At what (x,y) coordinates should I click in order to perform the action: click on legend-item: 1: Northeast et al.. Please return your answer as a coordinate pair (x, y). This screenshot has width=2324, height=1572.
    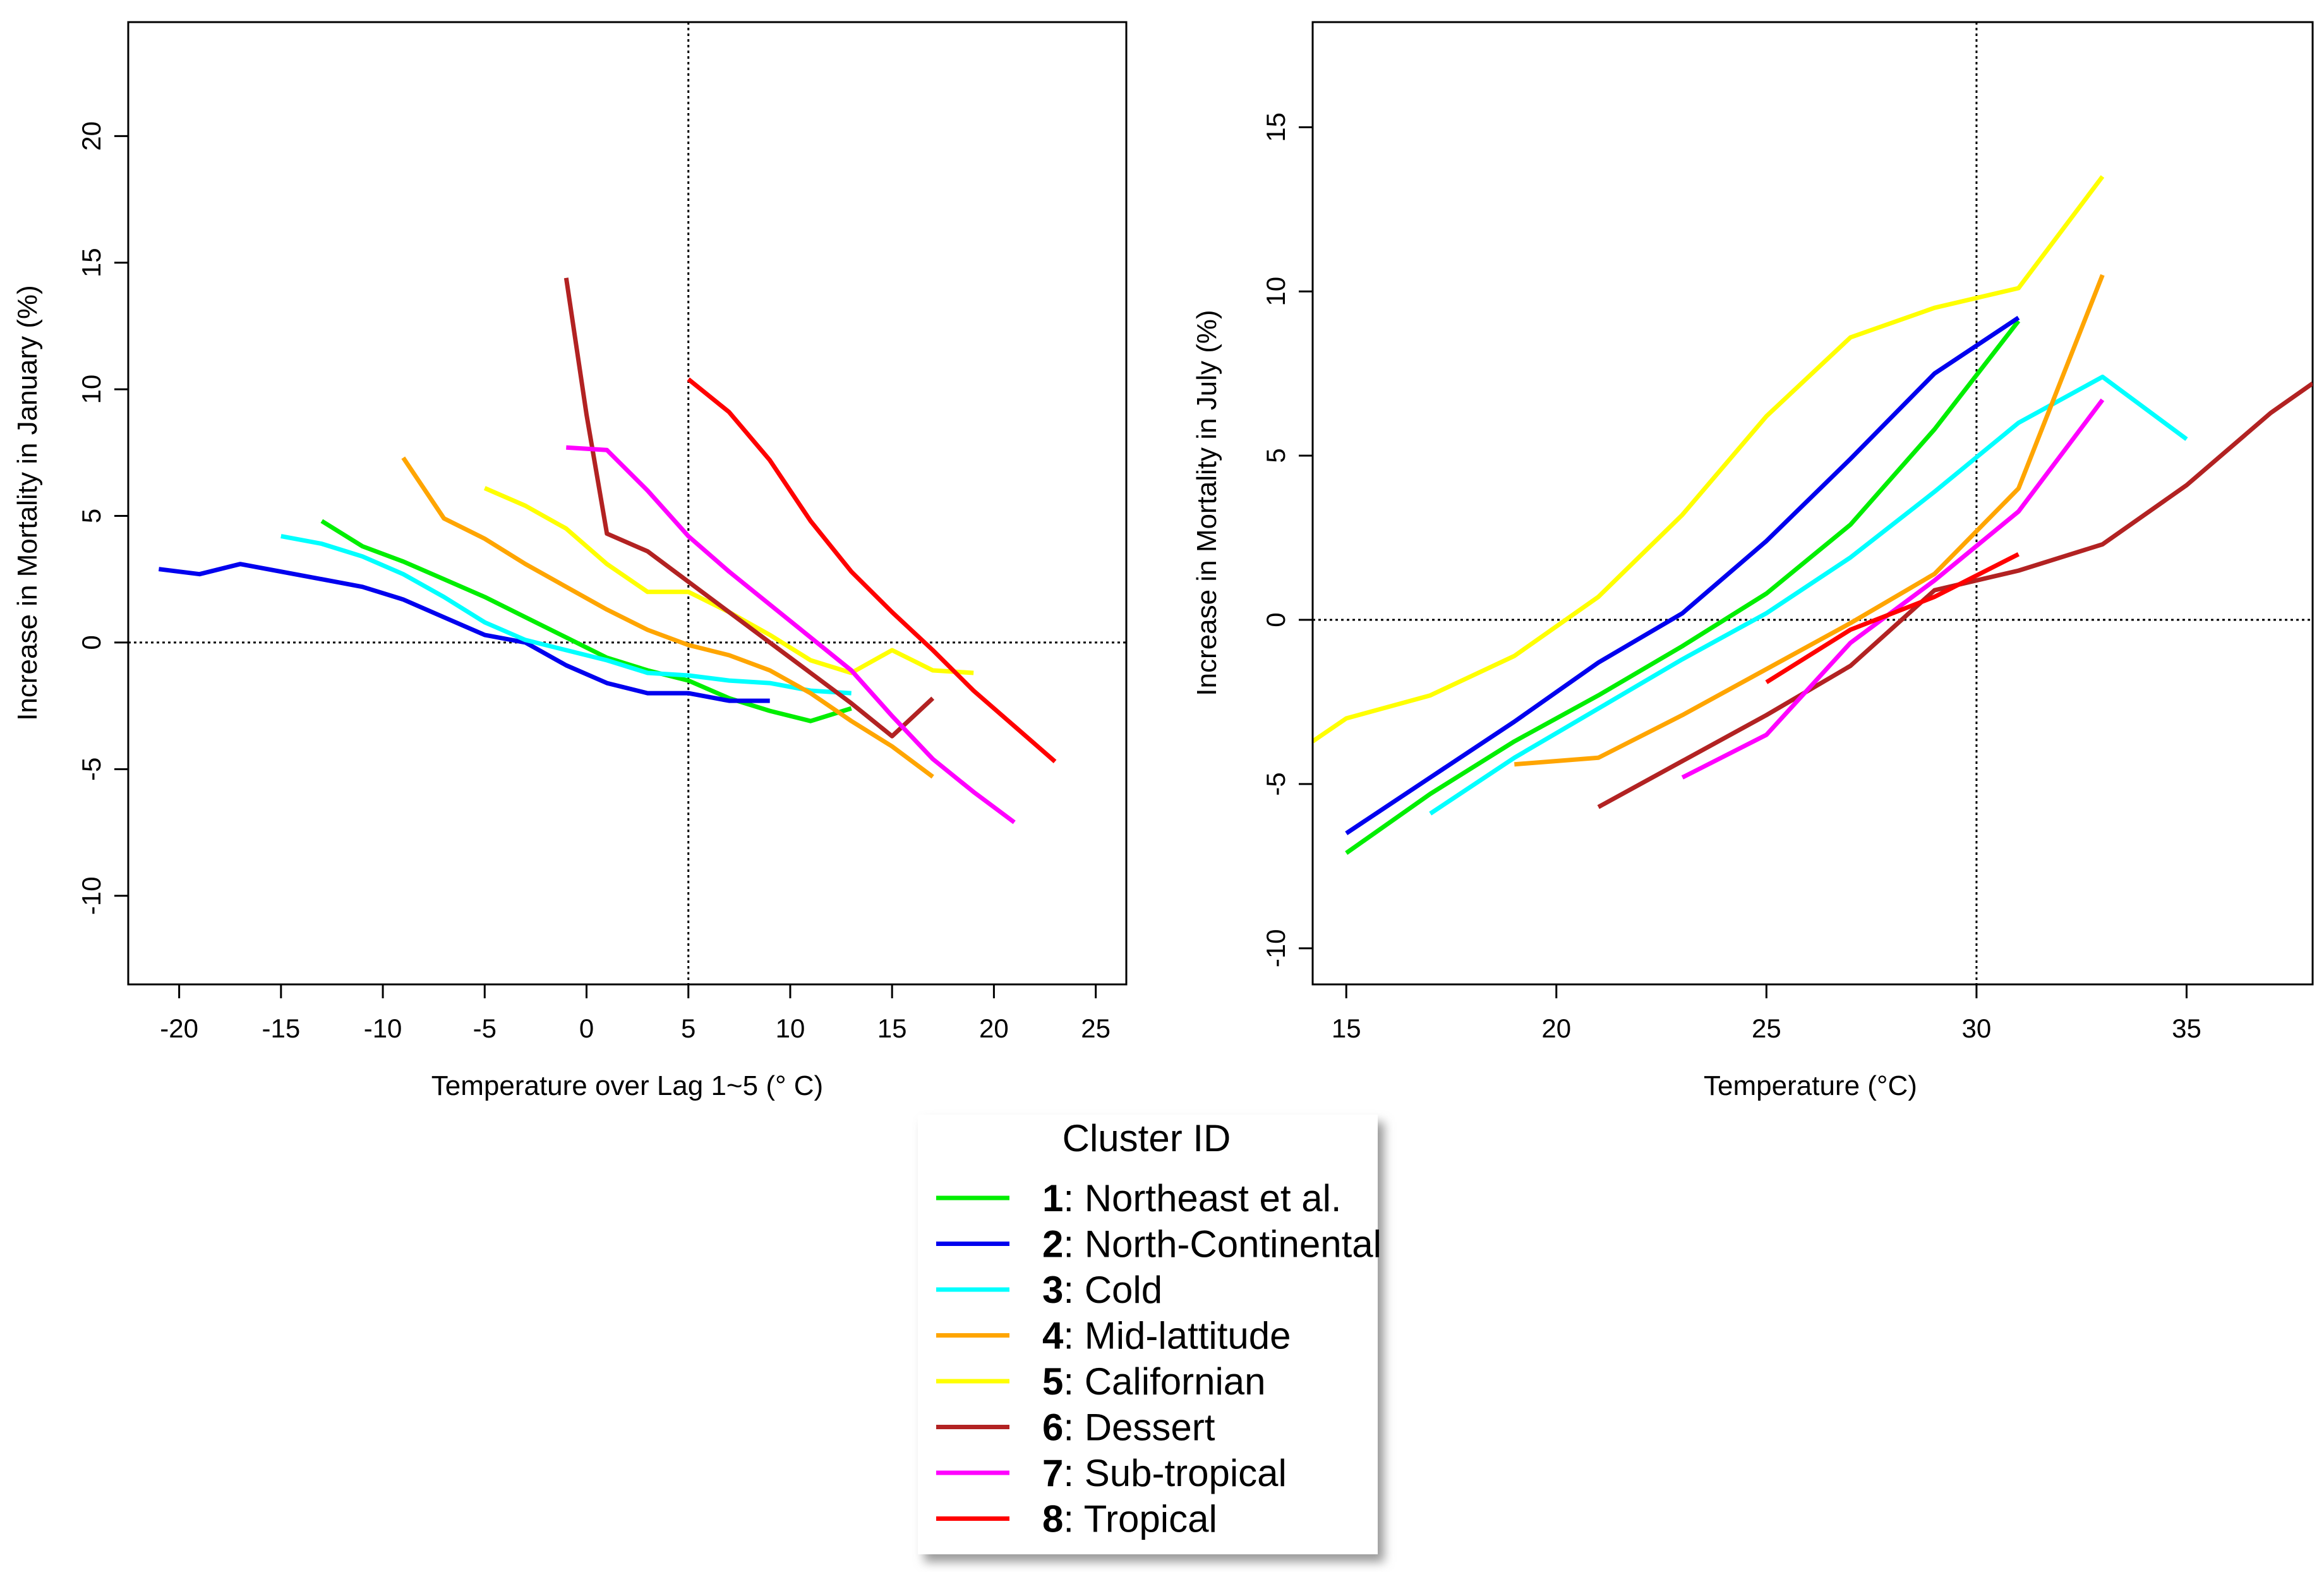
    Looking at the image, I should click on (1139, 1198).